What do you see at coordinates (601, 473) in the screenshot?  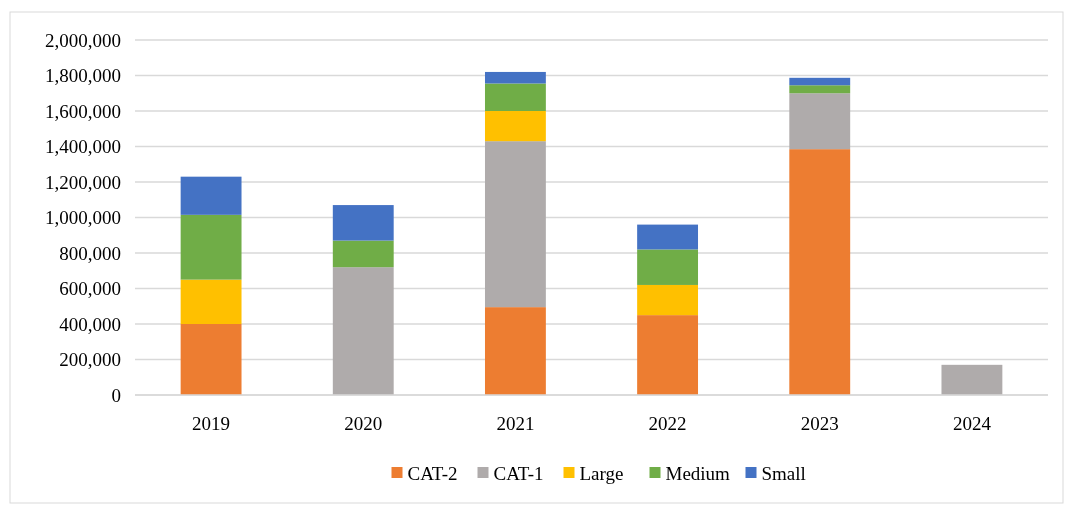 I see `legend-label: Large` at bounding box center [601, 473].